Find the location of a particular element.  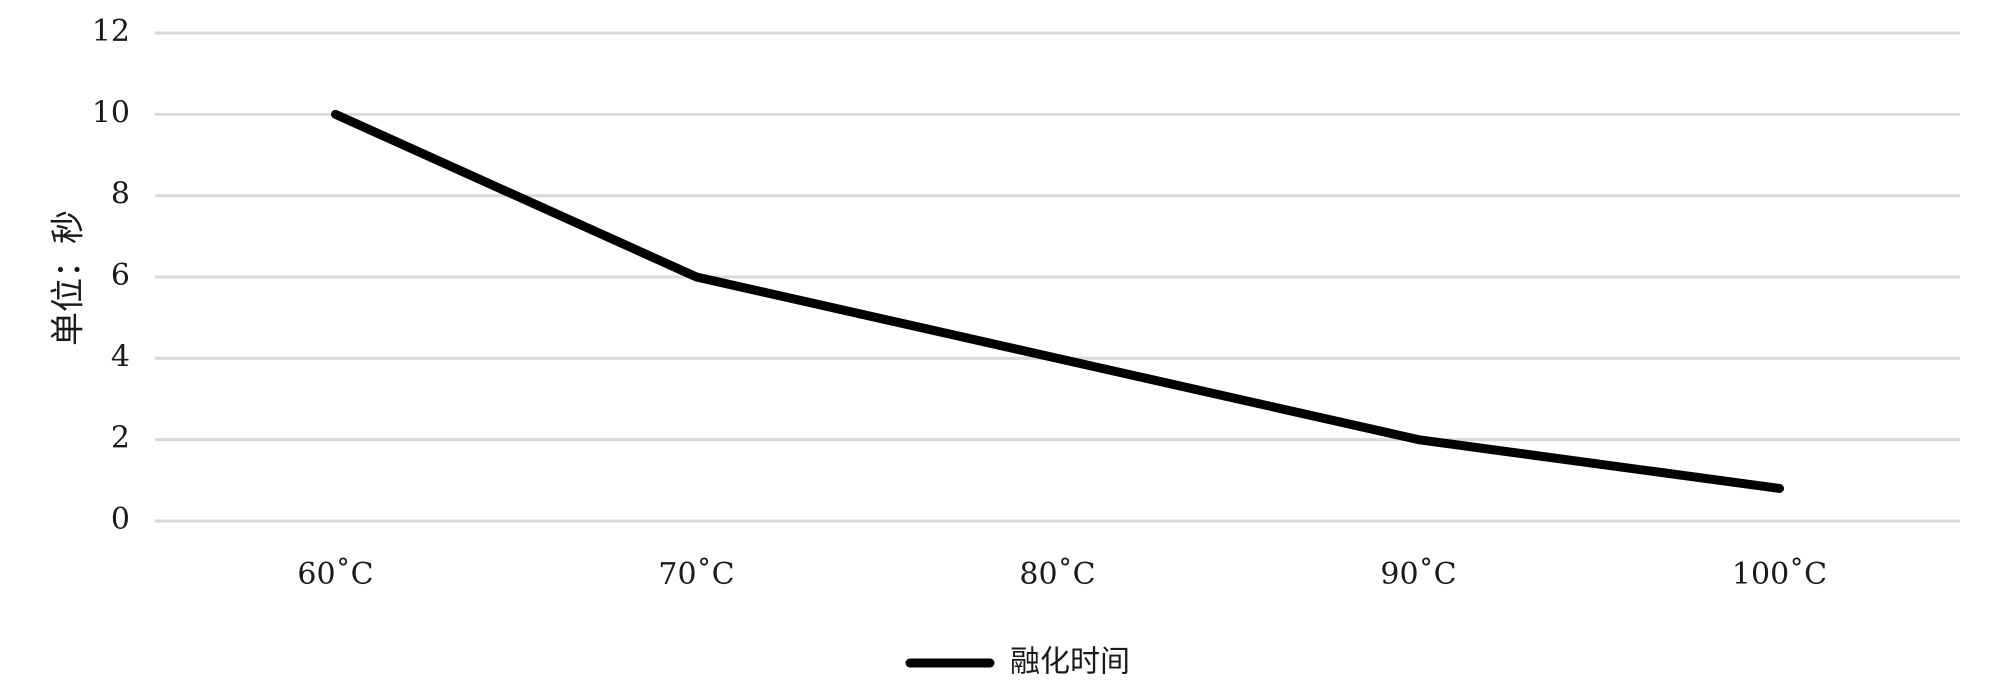

x-tick-label: 80˚C is located at coordinates (1057, 574).